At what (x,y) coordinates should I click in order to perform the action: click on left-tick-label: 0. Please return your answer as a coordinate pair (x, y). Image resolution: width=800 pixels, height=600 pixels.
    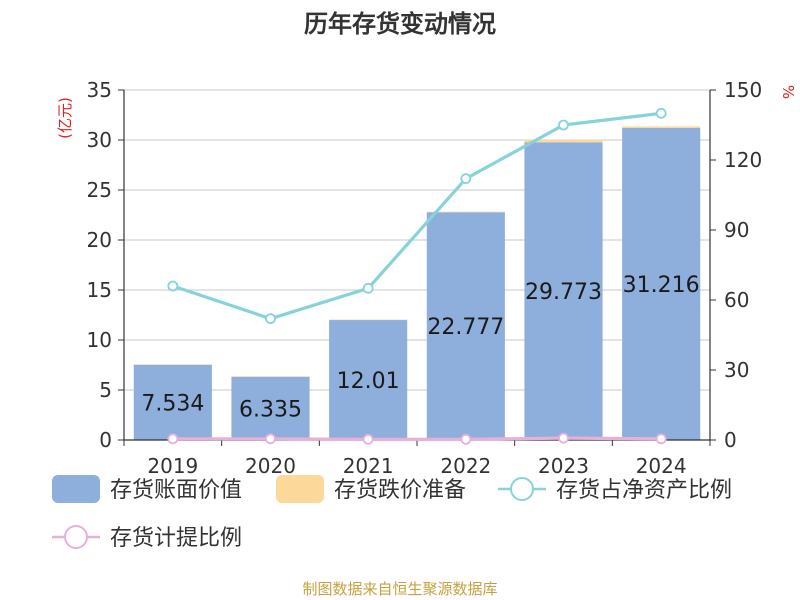
    Looking at the image, I should click on (105, 440).